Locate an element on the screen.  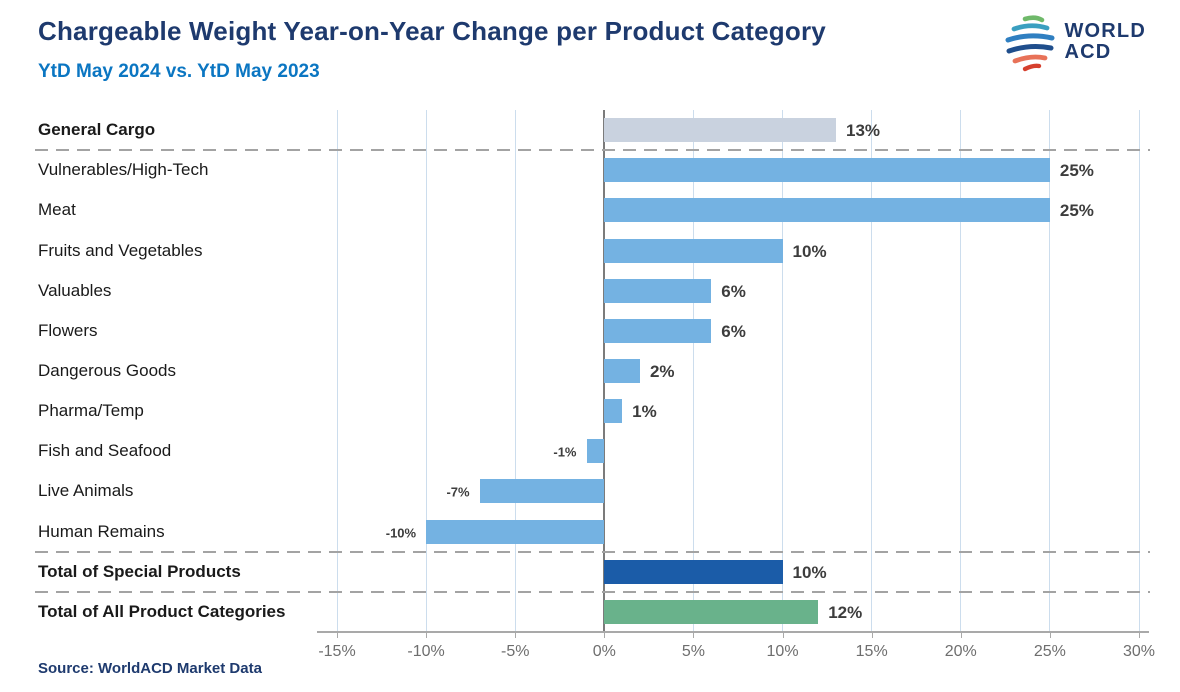
x-axis-line is located at coordinates (733, 632).